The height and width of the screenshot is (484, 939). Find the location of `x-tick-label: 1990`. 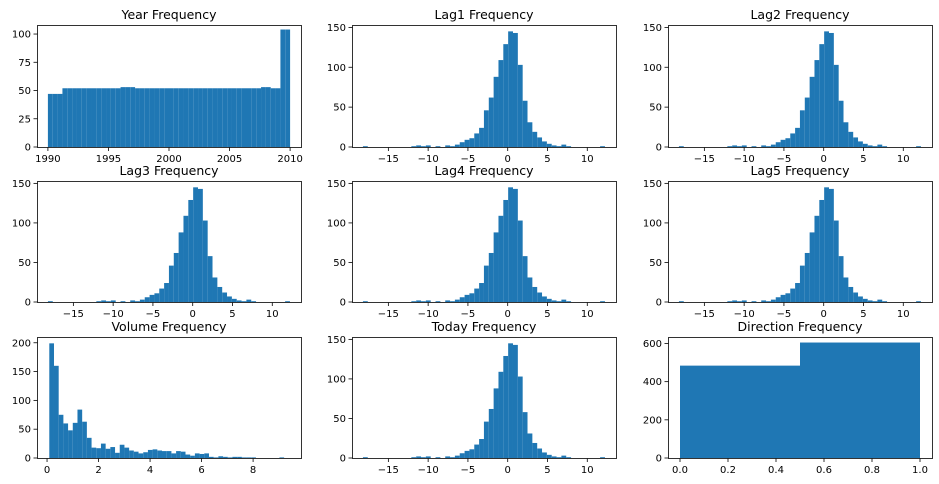

x-tick-label: 1990 is located at coordinates (47, 159).